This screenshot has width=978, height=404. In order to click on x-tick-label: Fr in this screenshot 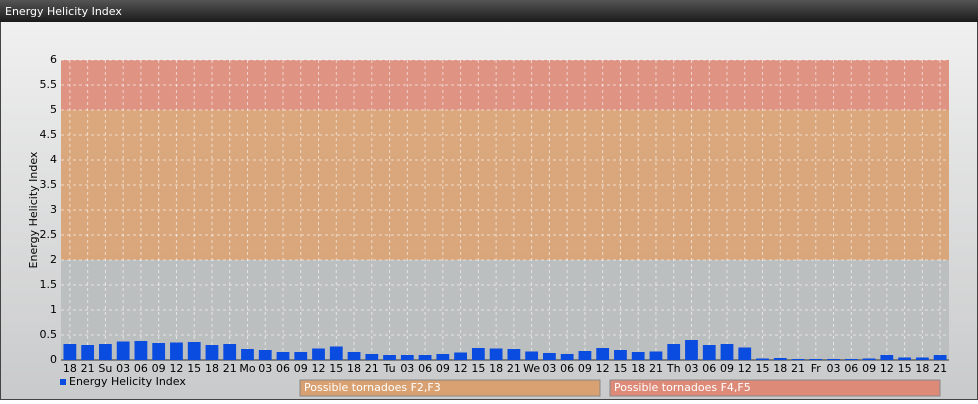, I will do `click(816, 368)`.